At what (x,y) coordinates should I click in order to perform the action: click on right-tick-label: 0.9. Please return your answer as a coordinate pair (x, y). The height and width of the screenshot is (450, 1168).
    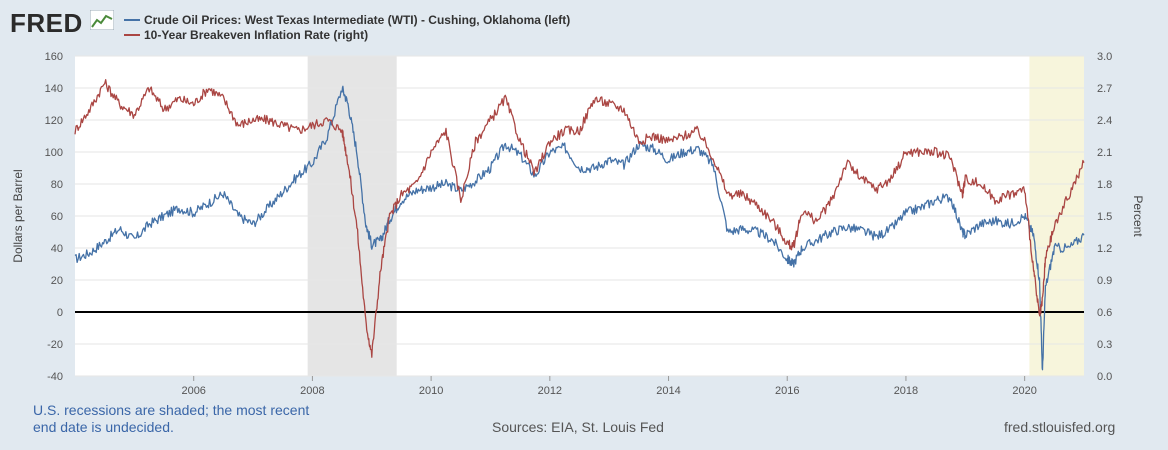
    Looking at the image, I should click on (1104, 281).